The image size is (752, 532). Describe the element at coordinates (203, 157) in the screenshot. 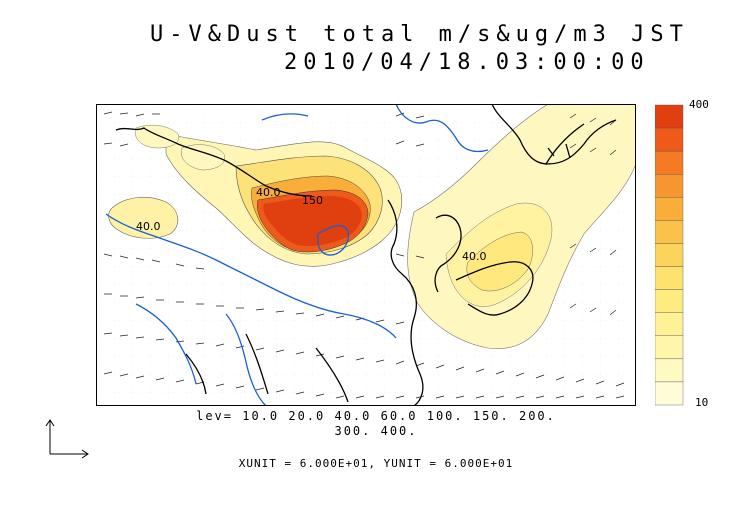

I see `dust-patch-central` at that location.